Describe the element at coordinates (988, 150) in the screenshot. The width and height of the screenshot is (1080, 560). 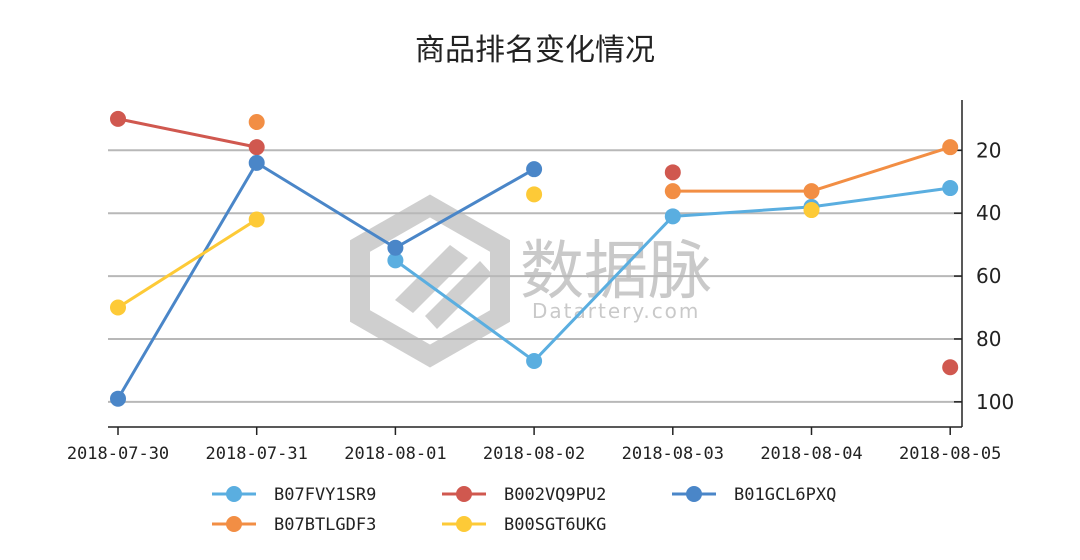
I see `y-tick-label: 20` at that location.